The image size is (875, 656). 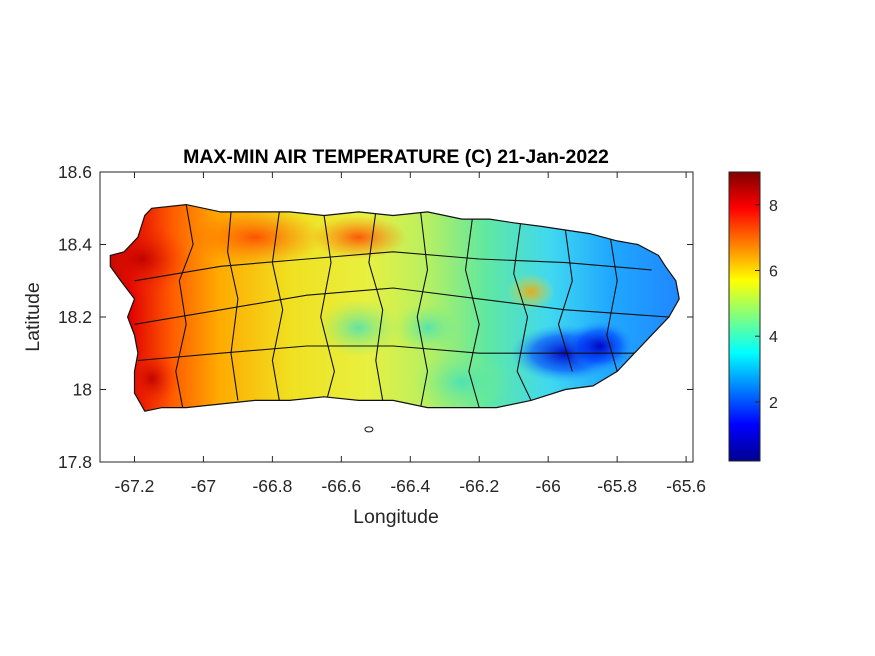 What do you see at coordinates (369, 429) in the screenshot?
I see `islet` at bounding box center [369, 429].